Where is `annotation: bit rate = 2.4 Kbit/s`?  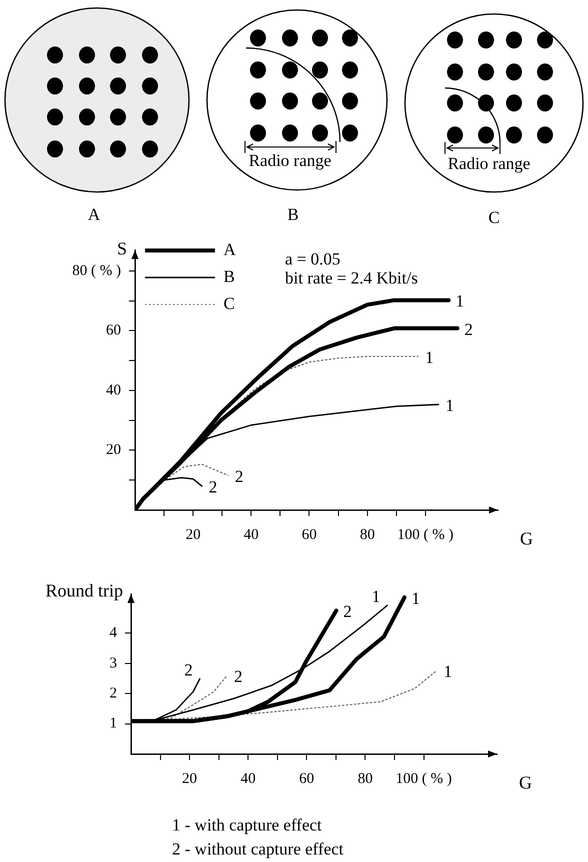
annotation: bit rate = 2.4 Kbit/s is located at coordinates (351, 278).